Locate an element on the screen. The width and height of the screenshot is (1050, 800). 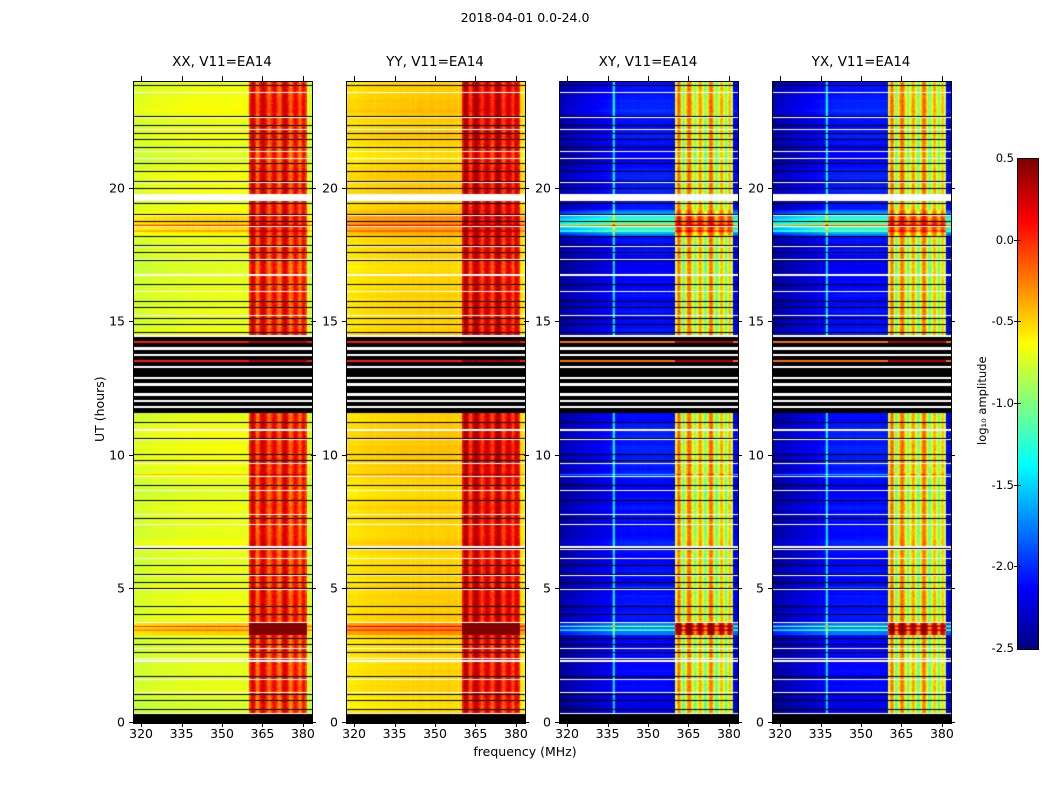
y-axis-tick-label: 5 is located at coordinates (547, 588).